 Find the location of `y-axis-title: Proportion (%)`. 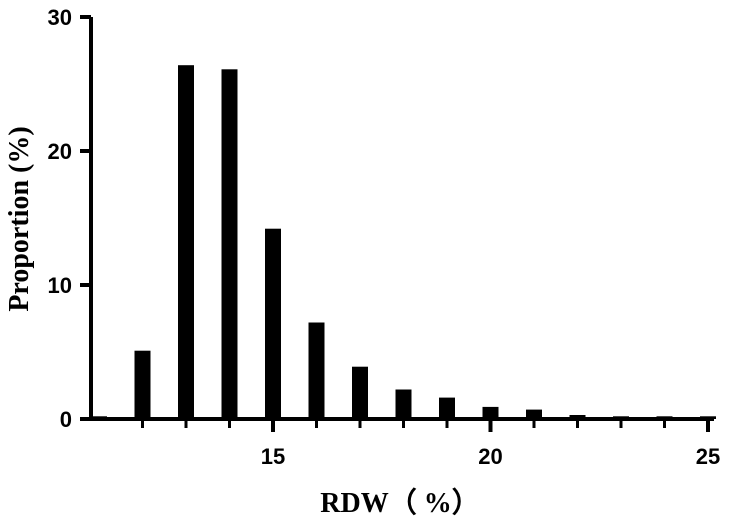

y-axis-title: Proportion (%) is located at coordinates (19, 218).